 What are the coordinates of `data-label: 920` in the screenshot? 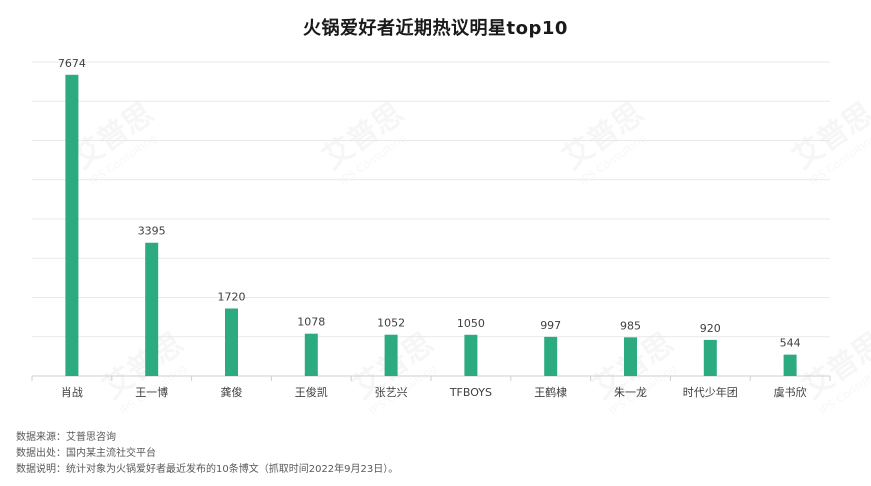 It's located at (710, 328).